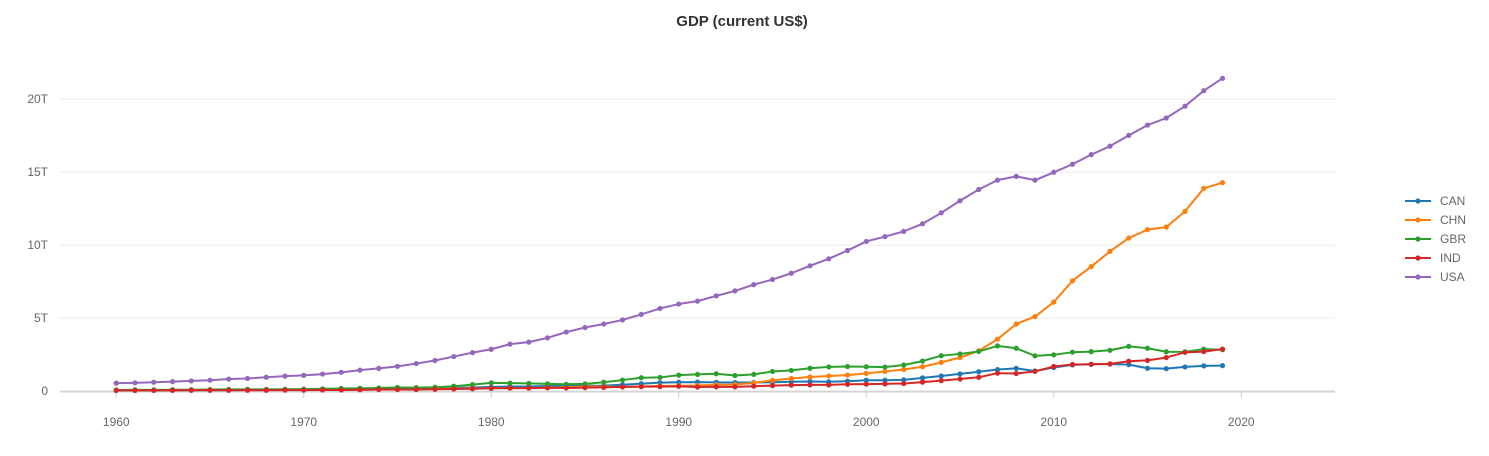 This screenshot has height=456, width=1489. Describe the element at coordinates (1435, 277) in the screenshot. I see `legend-item-usa: USA` at that location.